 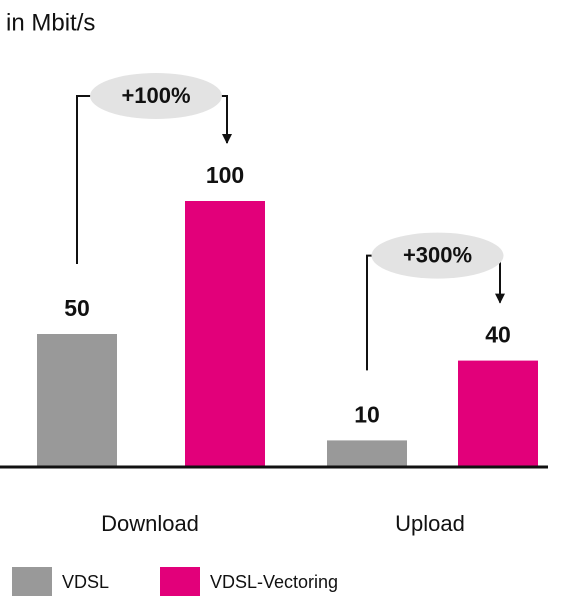 What do you see at coordinates (150, 523) in the screenshot?
I see `x-tick-label: Download` at bounding box center [150, 523].